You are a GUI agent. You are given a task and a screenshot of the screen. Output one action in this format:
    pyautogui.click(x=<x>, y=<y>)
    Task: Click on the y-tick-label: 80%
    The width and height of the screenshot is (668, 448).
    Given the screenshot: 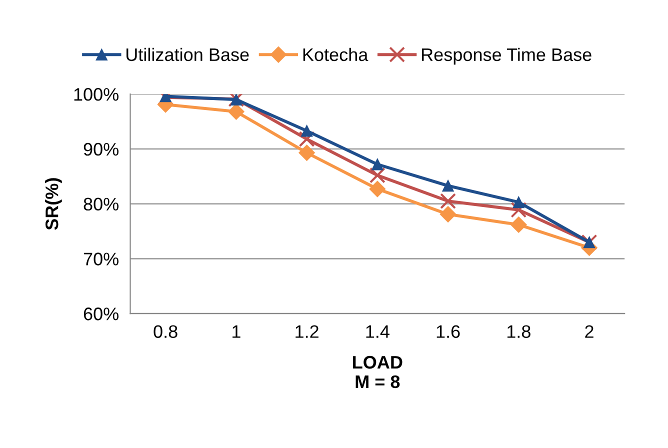 What is the action you would take?
    pyautogui.click(x=101, y=204)
    